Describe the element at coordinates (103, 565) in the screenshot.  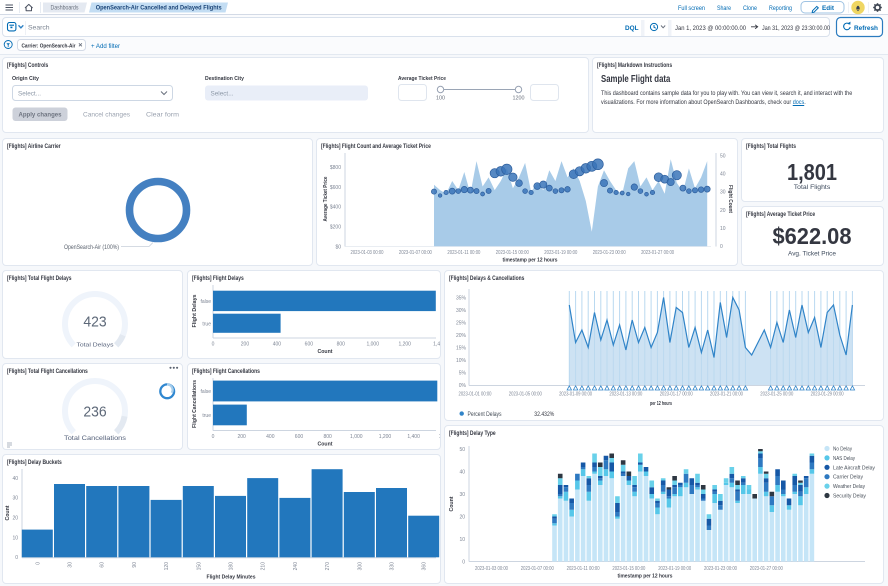
I see `svg-text: 60` at that location.